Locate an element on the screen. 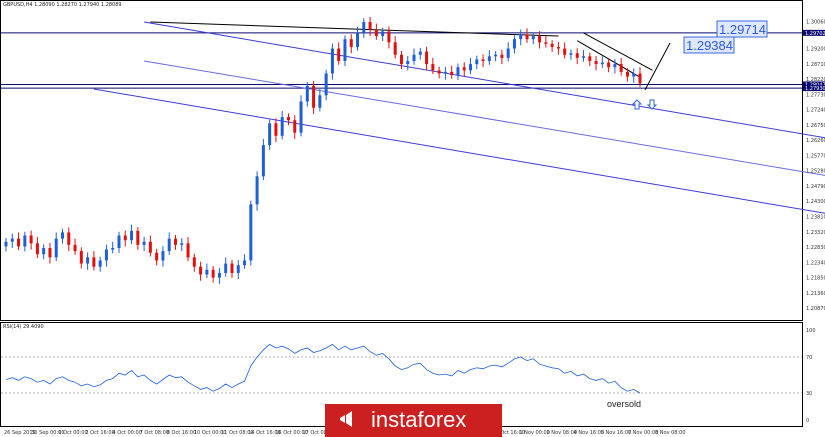 The width and height of the screenshot is (825, 437). rsi-header: RSI(14) 29.4090 is located at coordinates (23, 327).